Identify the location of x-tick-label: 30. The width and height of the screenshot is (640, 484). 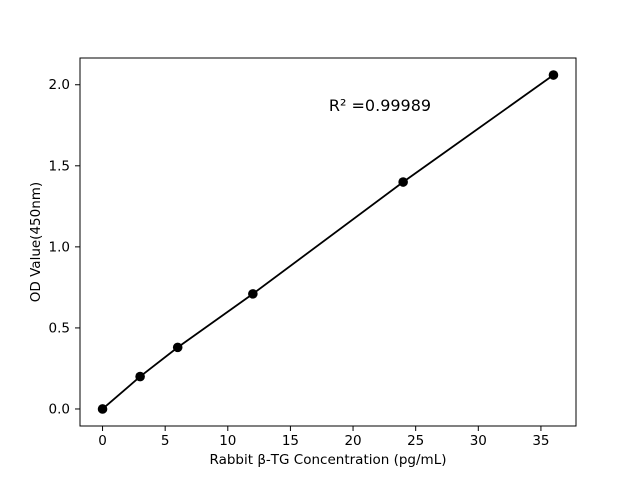
(478, 441).